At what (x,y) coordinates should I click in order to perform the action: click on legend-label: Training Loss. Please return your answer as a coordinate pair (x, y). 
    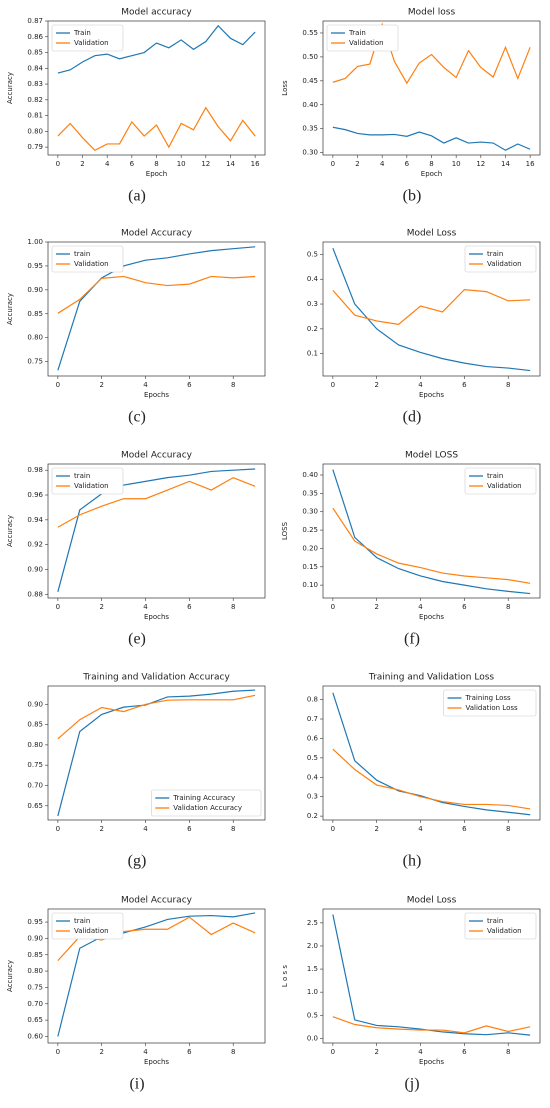
    Looking at the image, I should click on (488, 698).